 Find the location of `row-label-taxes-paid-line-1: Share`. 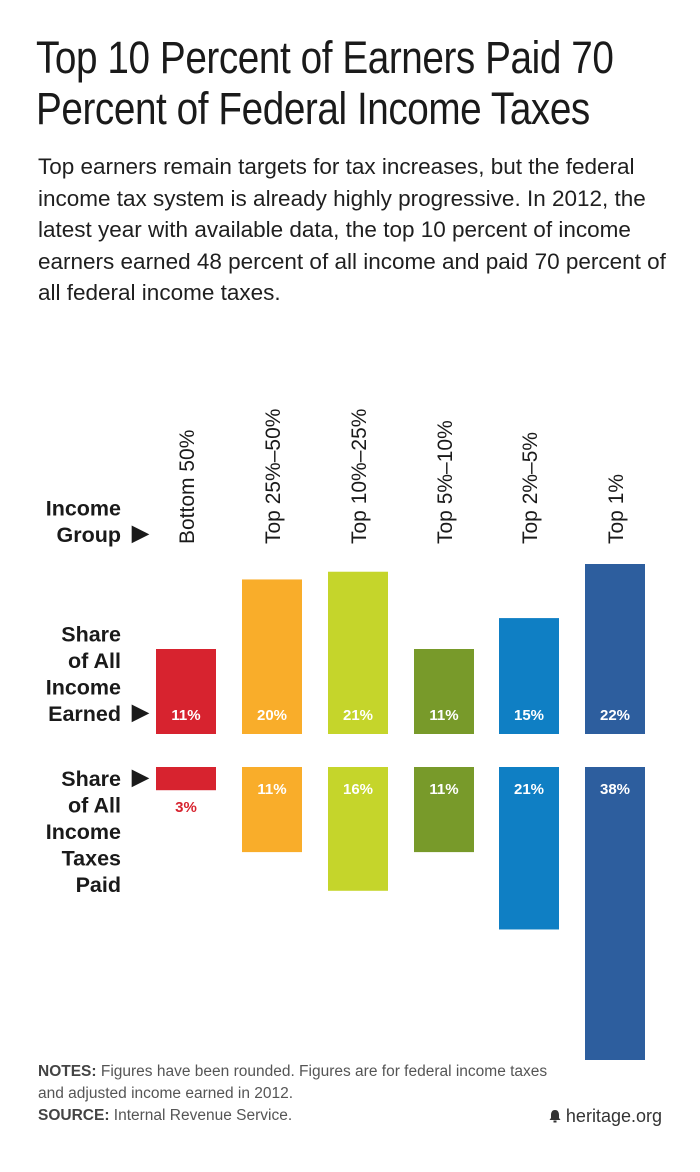

row-label-taxes-paid-line-1: Share is located at coordinates (91, 779).